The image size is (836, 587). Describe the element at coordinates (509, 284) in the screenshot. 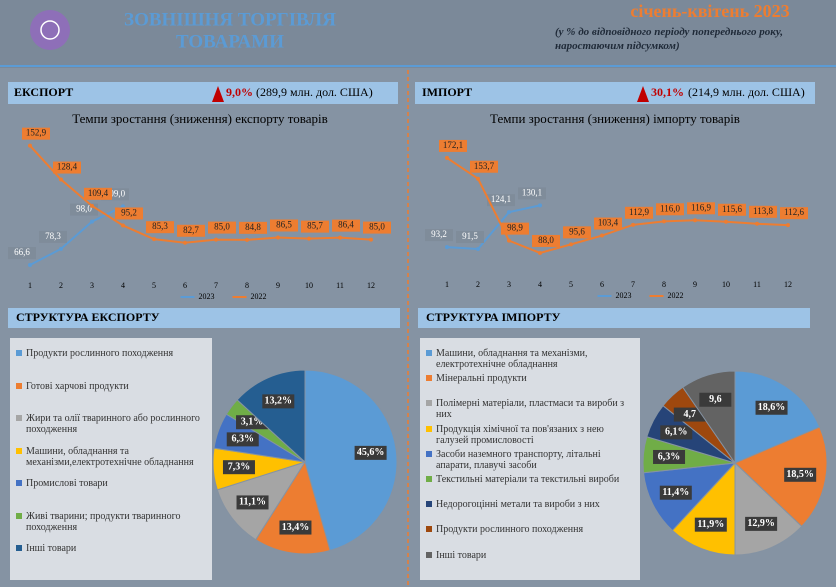

I see `x-tick-label: 3` at that location.